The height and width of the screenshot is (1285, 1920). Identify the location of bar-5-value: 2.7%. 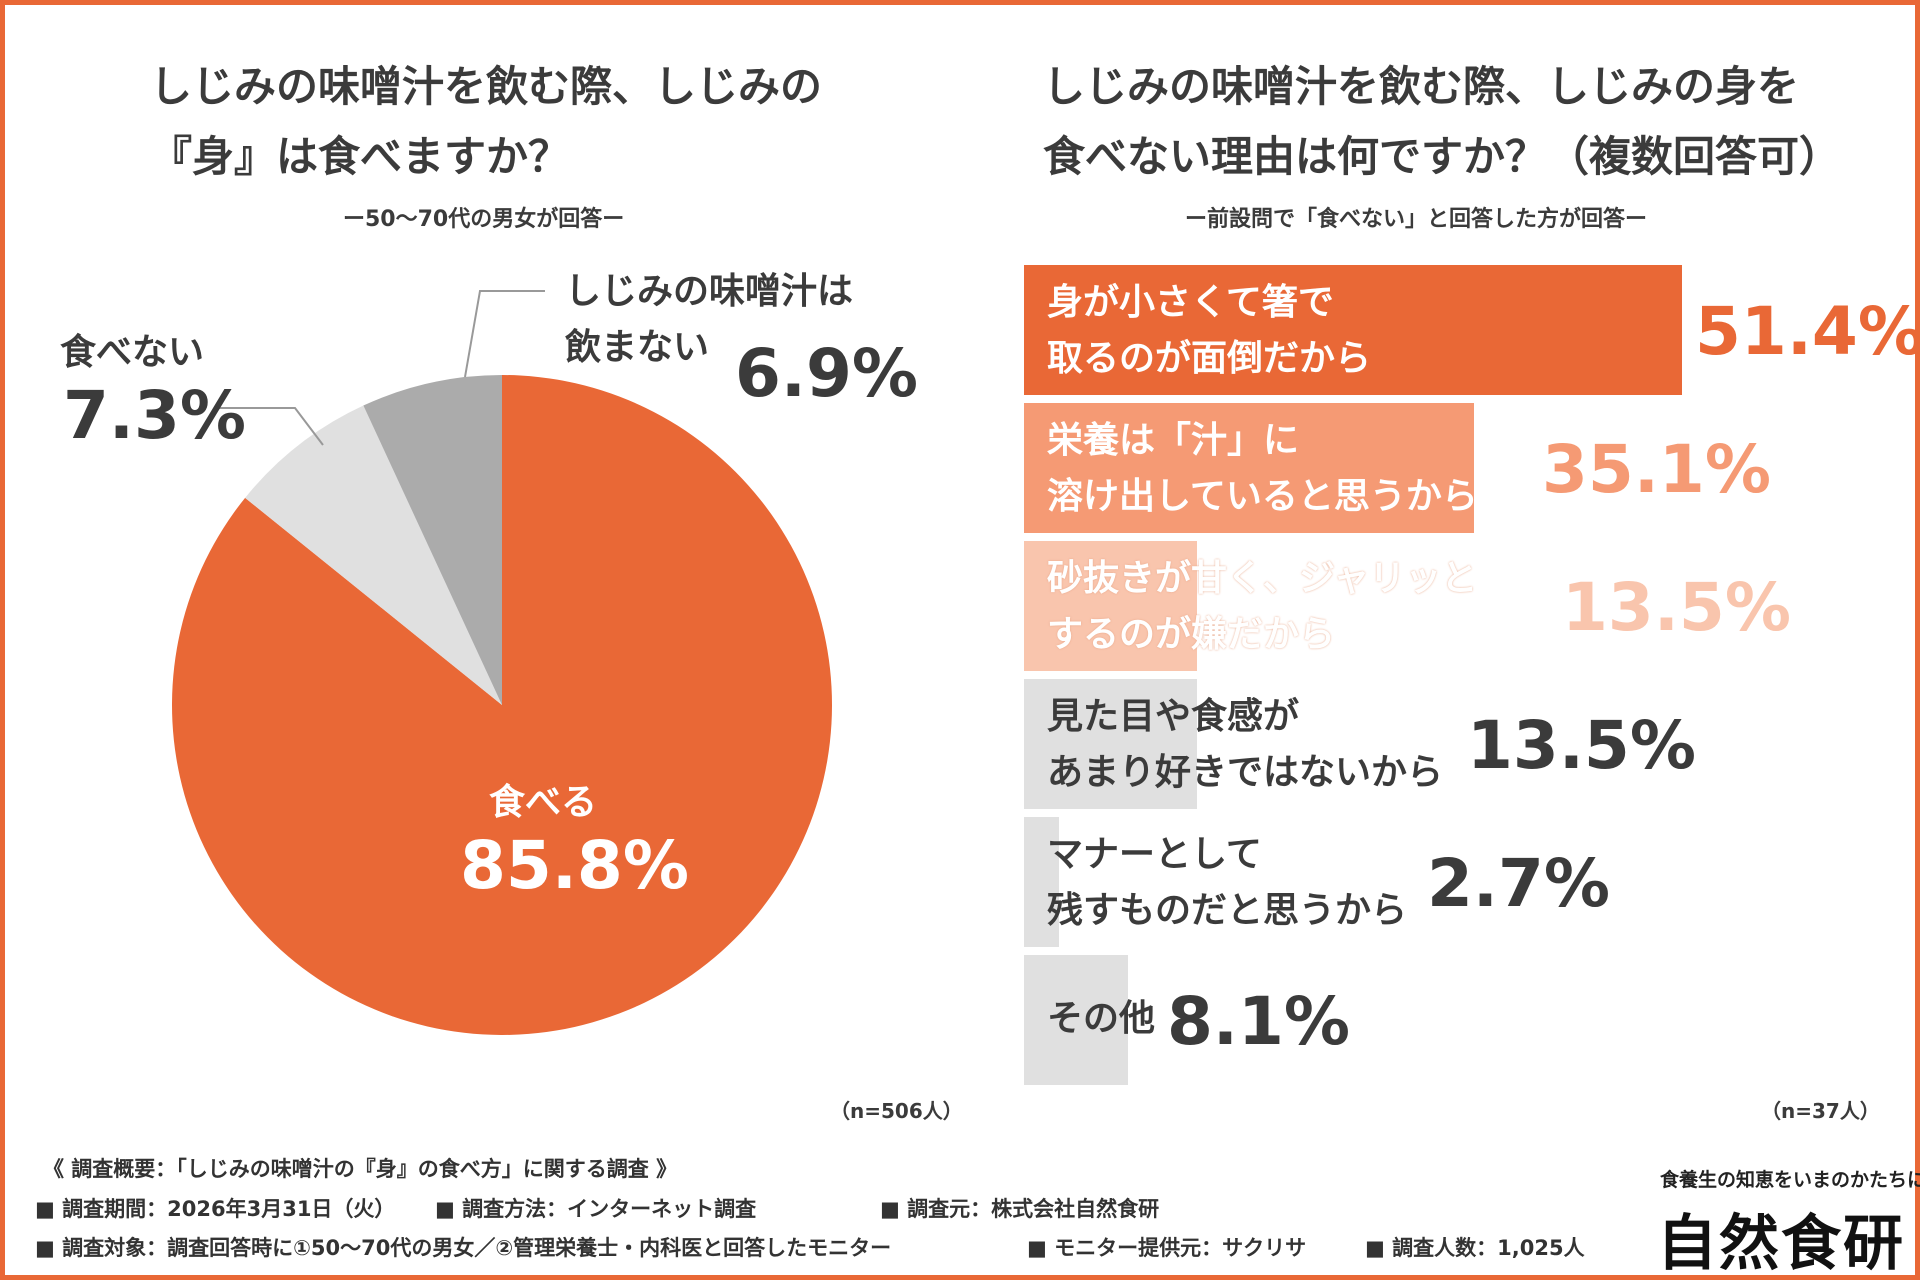
(1519, 883).